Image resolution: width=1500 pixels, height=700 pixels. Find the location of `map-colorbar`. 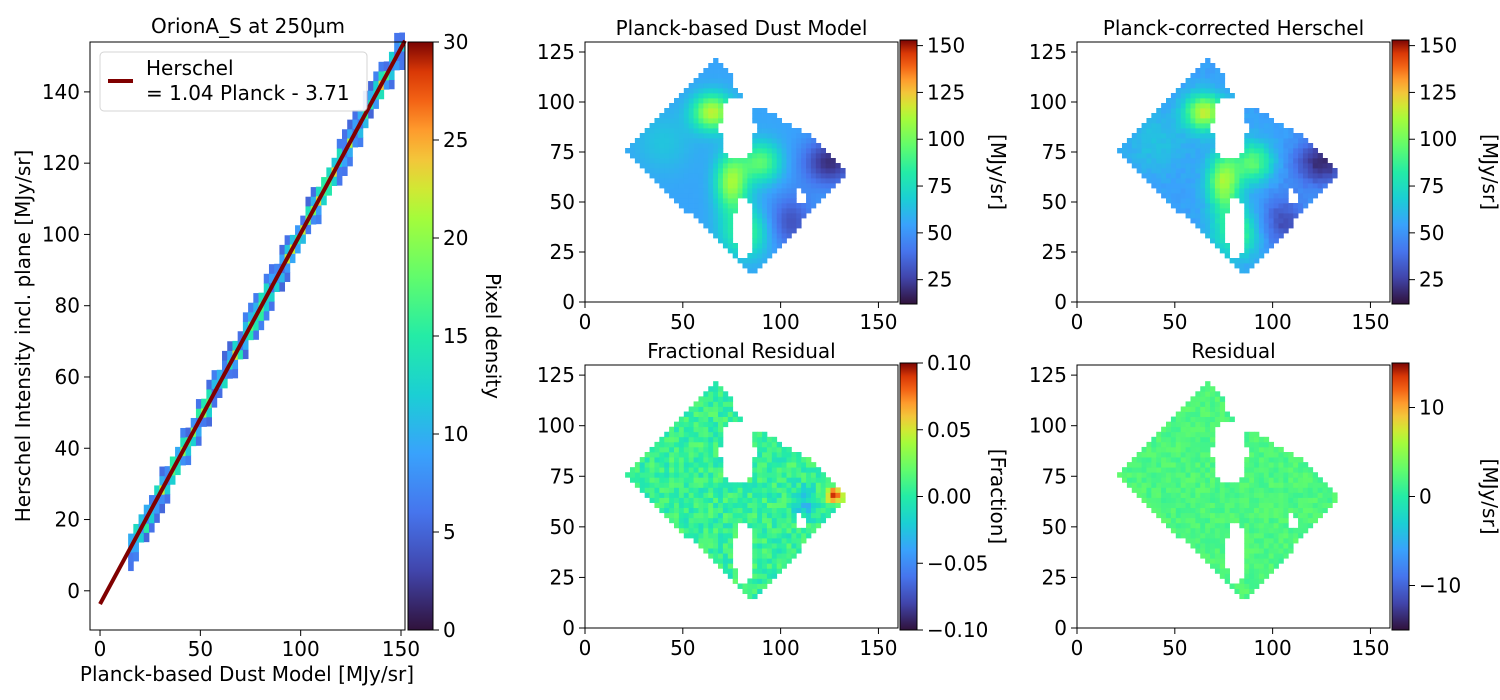

map-colorbar is located at coordinates (1400, 172).